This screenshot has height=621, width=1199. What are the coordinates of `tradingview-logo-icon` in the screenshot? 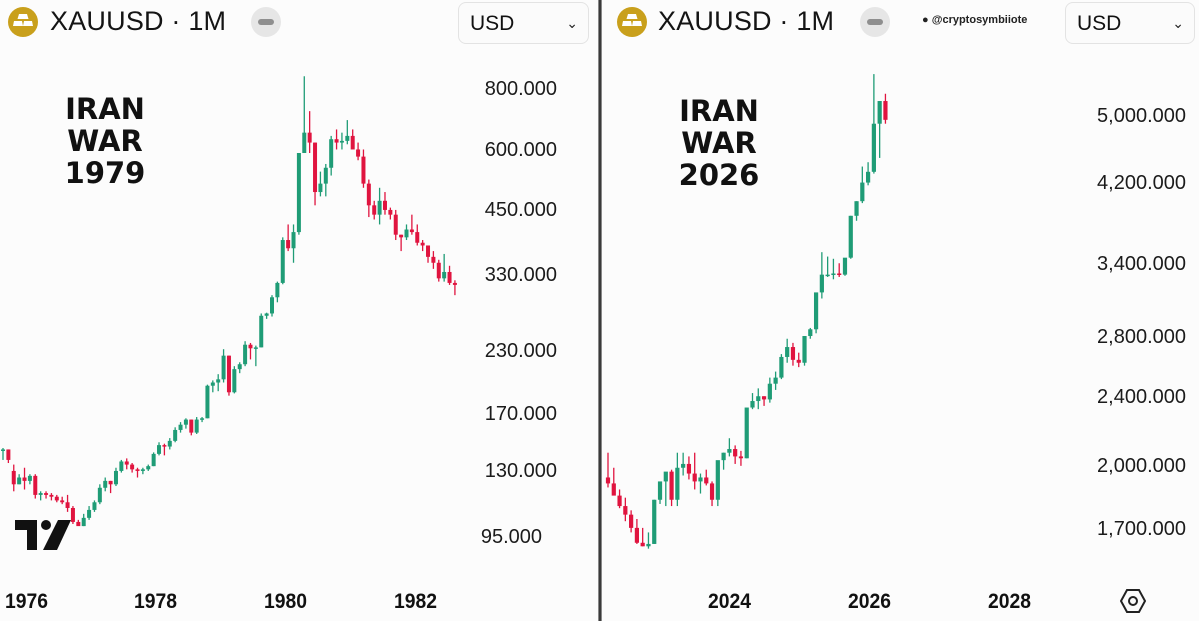 It's located at (43, 537).